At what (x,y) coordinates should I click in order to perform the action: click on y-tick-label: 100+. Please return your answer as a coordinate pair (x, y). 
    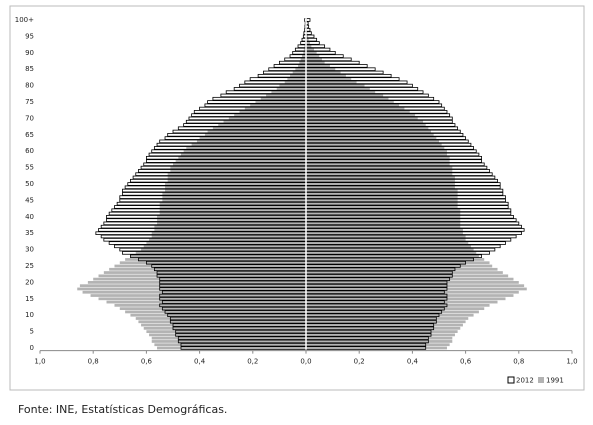
    Looking at the image, I should click on (24, 20).